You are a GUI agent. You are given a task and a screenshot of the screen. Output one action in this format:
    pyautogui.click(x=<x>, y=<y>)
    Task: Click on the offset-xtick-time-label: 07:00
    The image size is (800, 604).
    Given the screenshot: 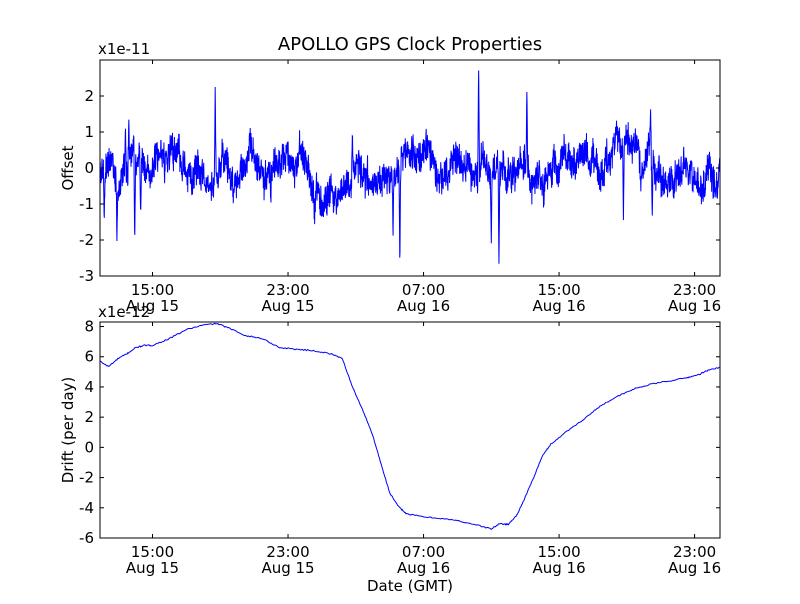 What is the action you would take?
    pyautogui.click(x=423, y=290)
    